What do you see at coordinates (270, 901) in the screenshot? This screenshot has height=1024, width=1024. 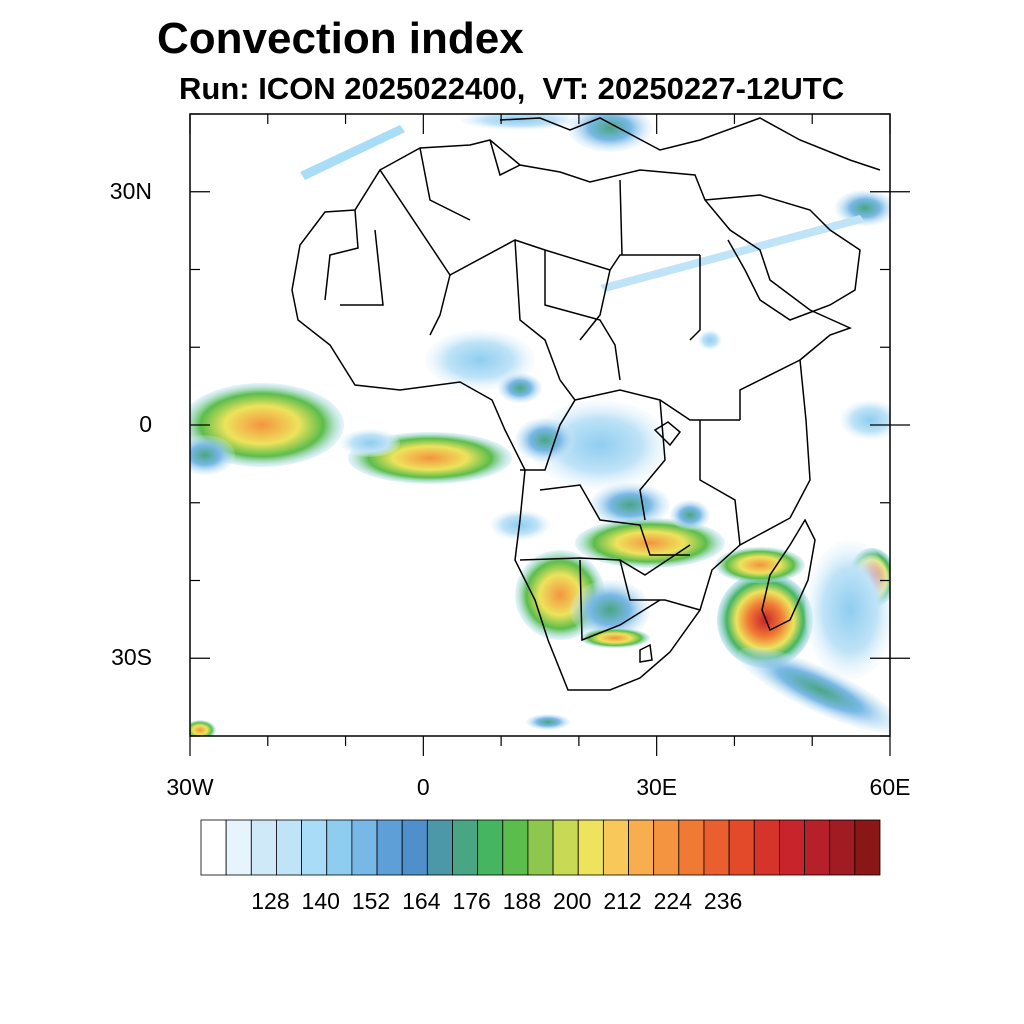 I see `colorbar-tick-label: 128` at bounding box center [270, 901].